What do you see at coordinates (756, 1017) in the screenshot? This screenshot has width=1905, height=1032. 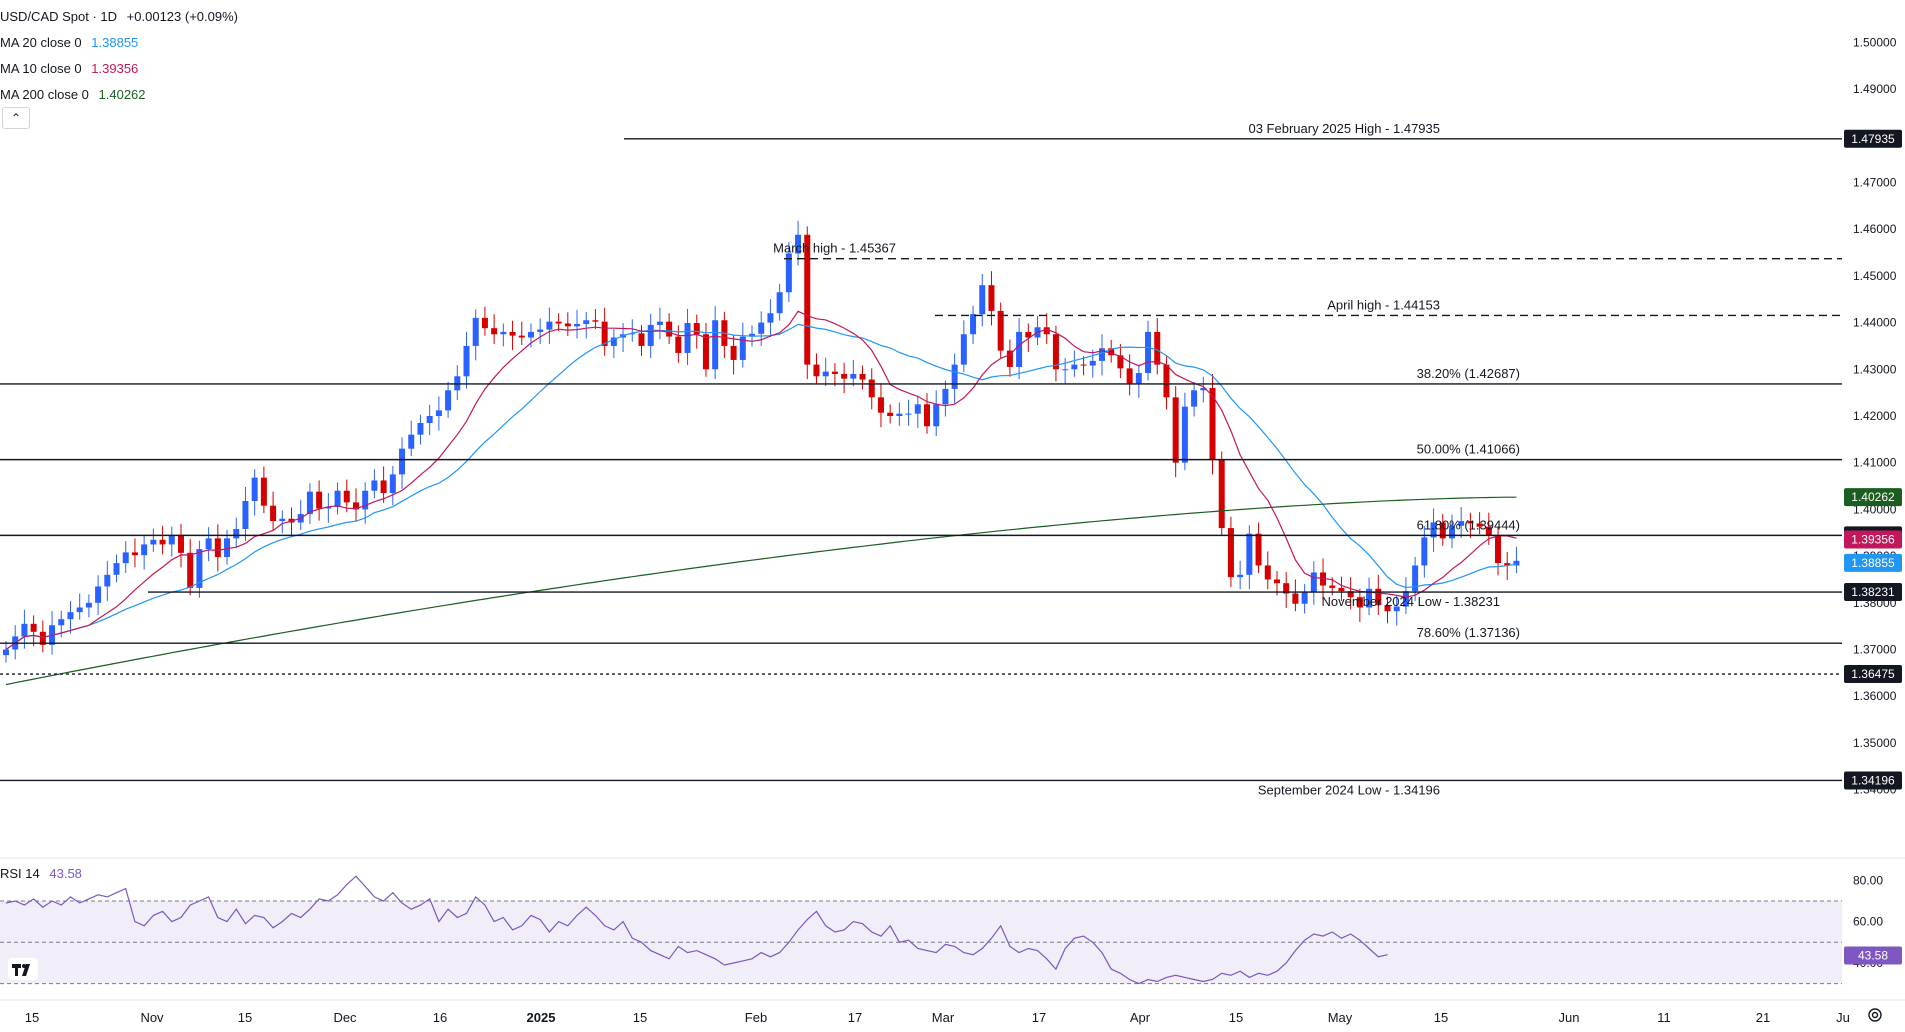 I see `time-axis-label: Feb` at bounding box center [756, 1017].